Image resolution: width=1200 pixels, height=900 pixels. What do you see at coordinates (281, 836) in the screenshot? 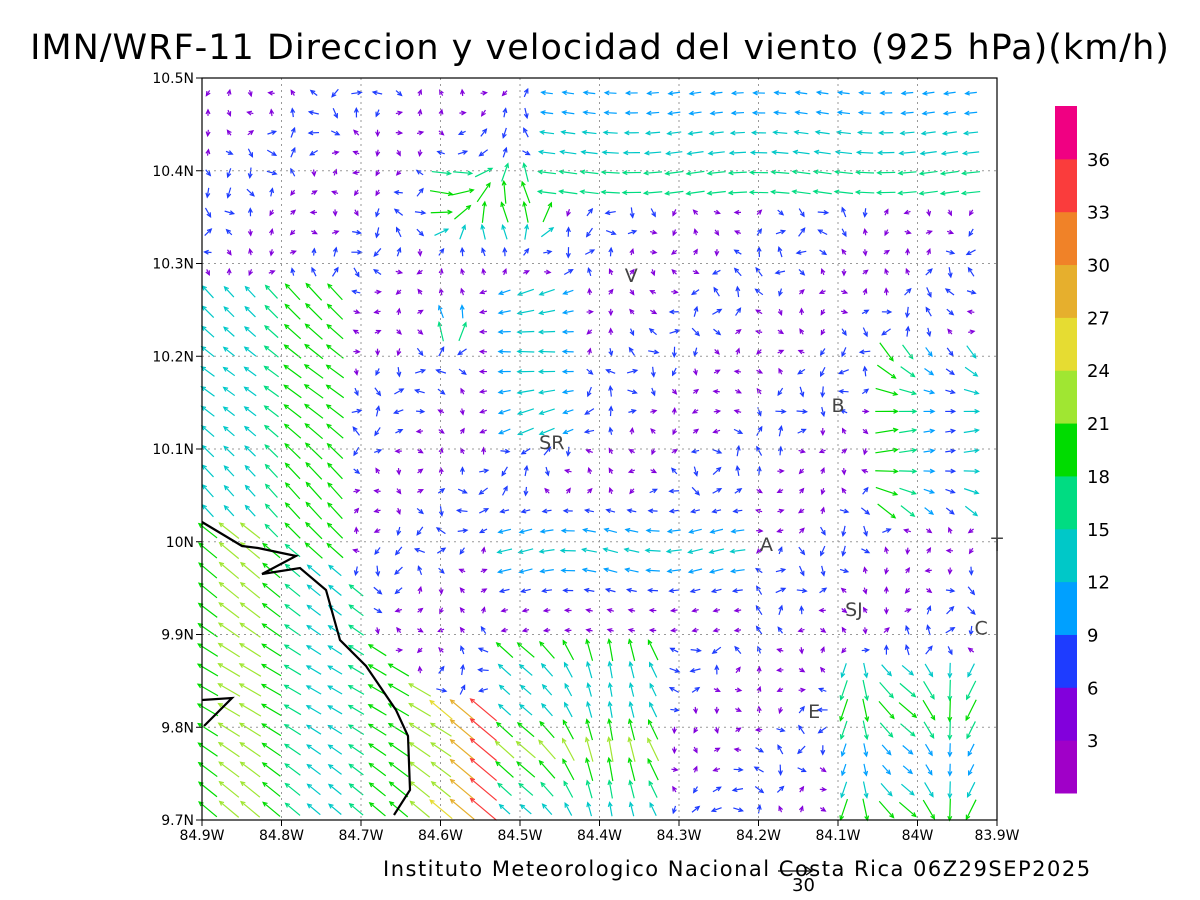
I see `x-tick-label: 84.8W` at bounding box center [281, 836].